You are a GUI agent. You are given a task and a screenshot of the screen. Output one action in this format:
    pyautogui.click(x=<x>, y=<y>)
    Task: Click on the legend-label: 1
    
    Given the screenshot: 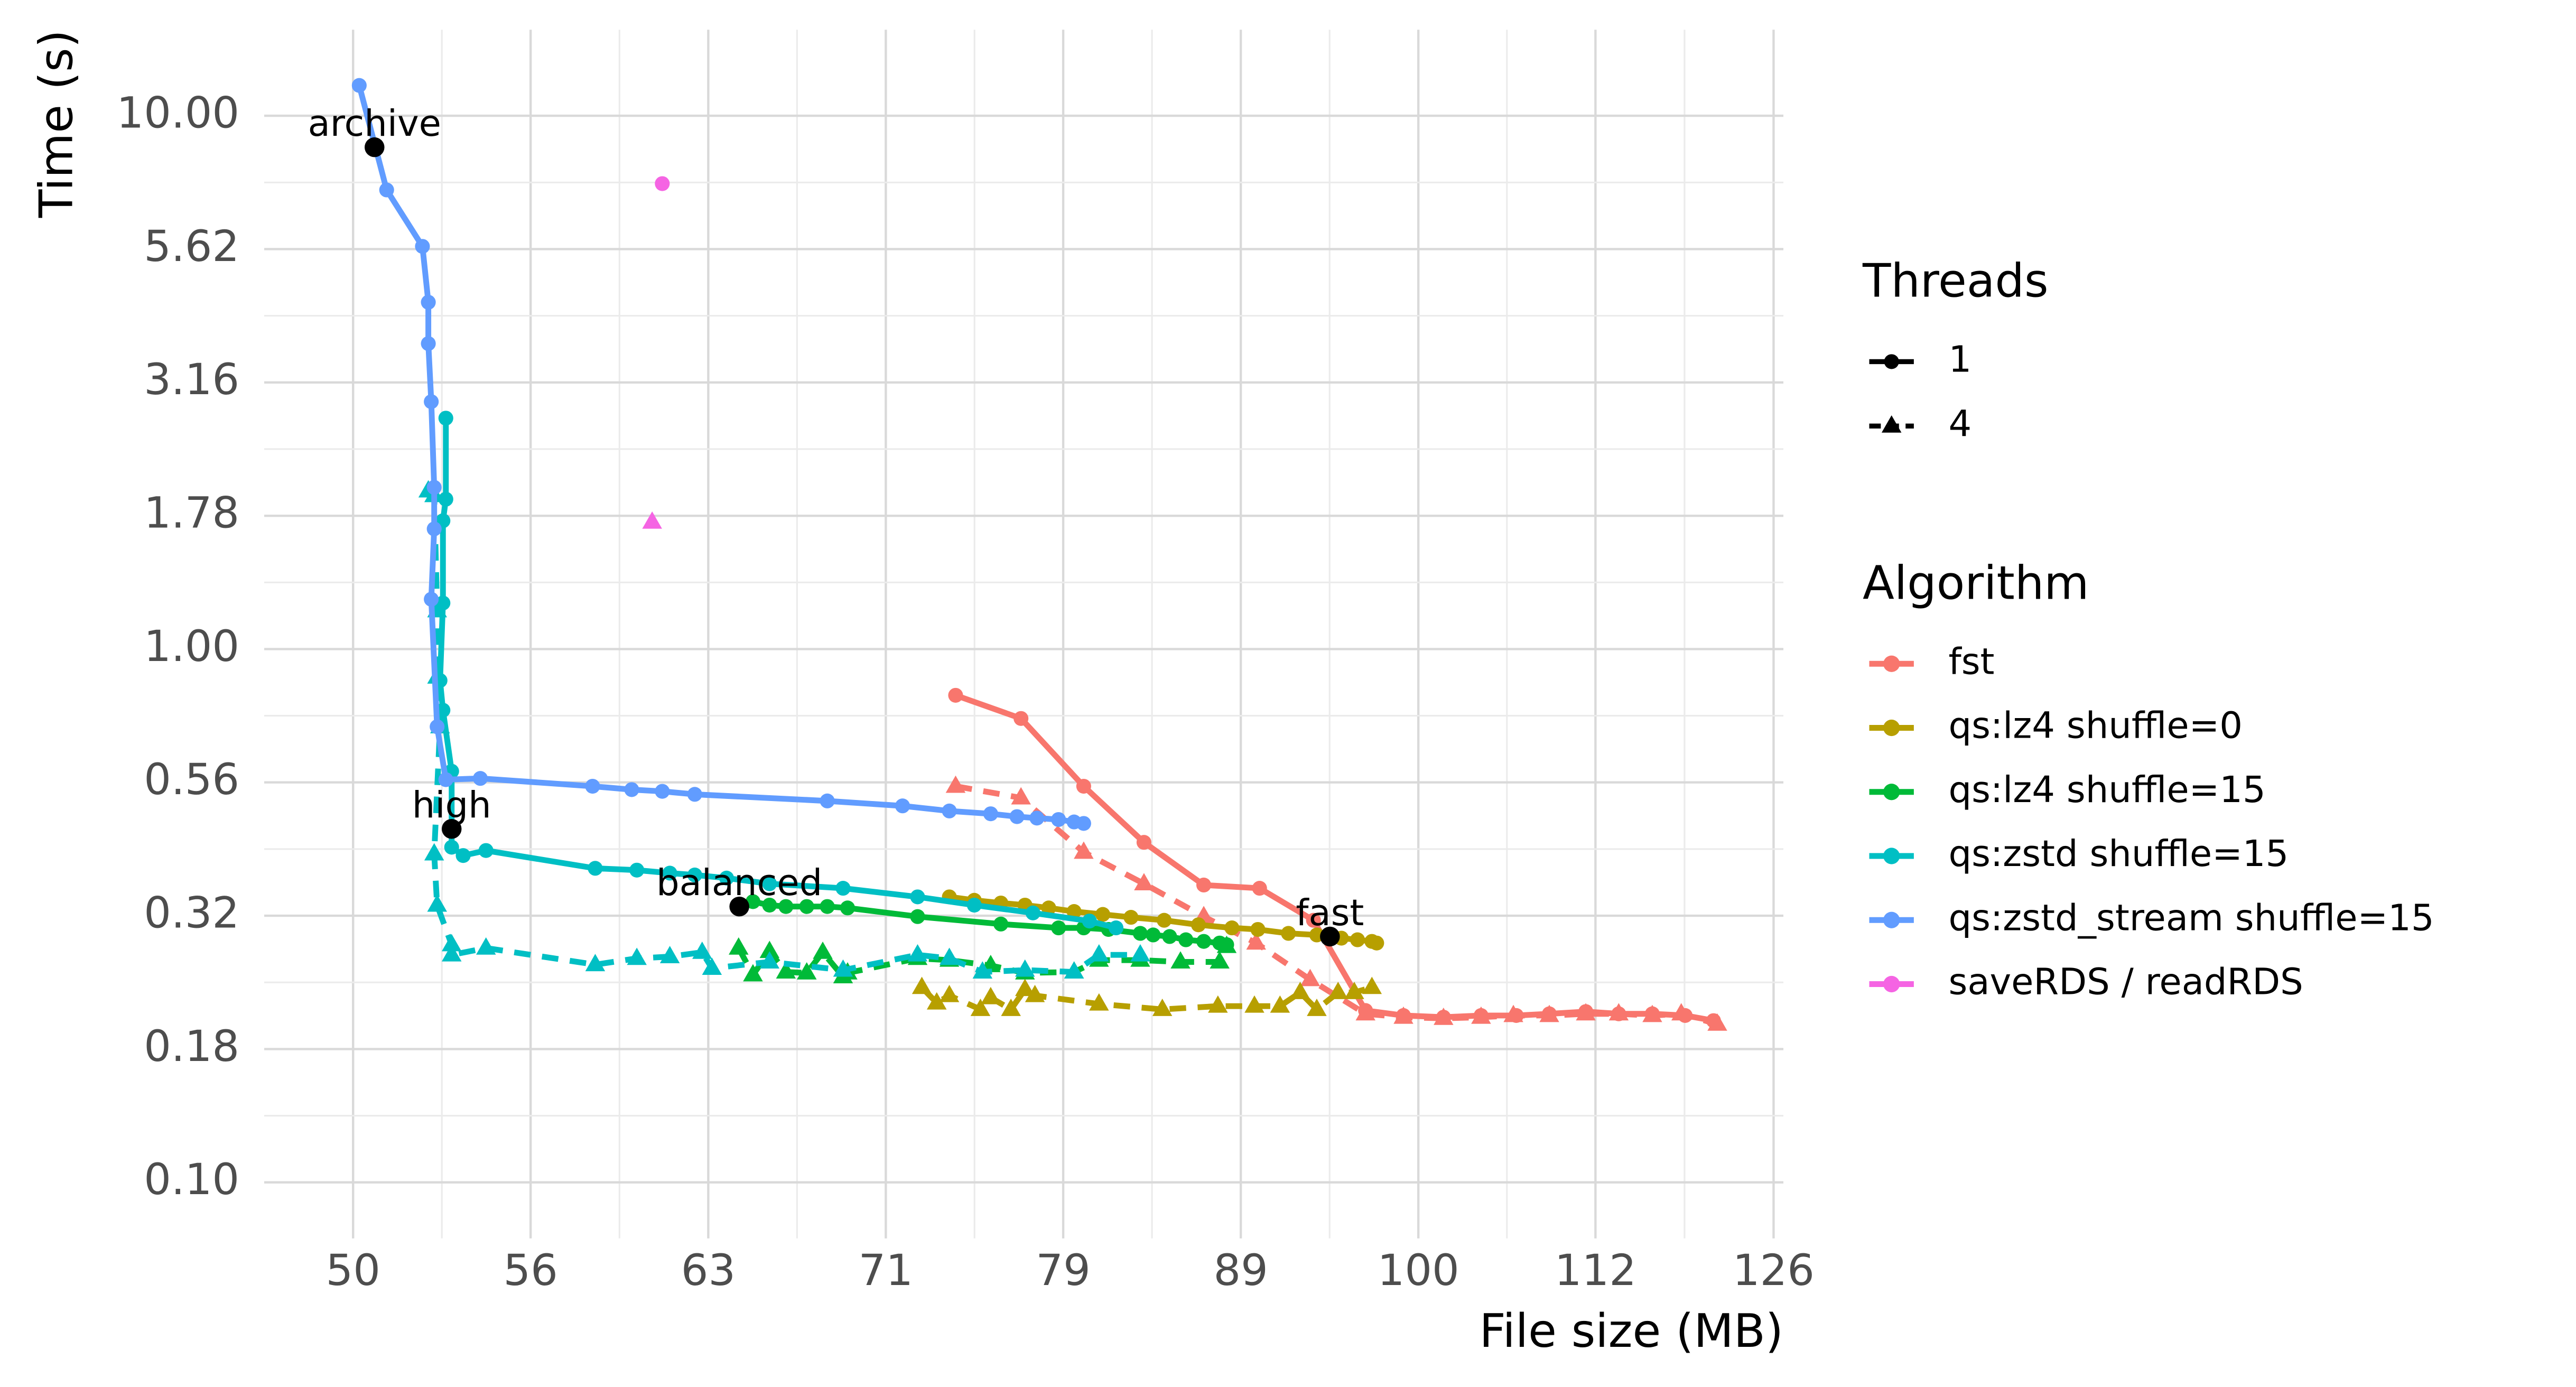 What is the action you would take?
    pyautogui.click(x=1961, y=359)
    